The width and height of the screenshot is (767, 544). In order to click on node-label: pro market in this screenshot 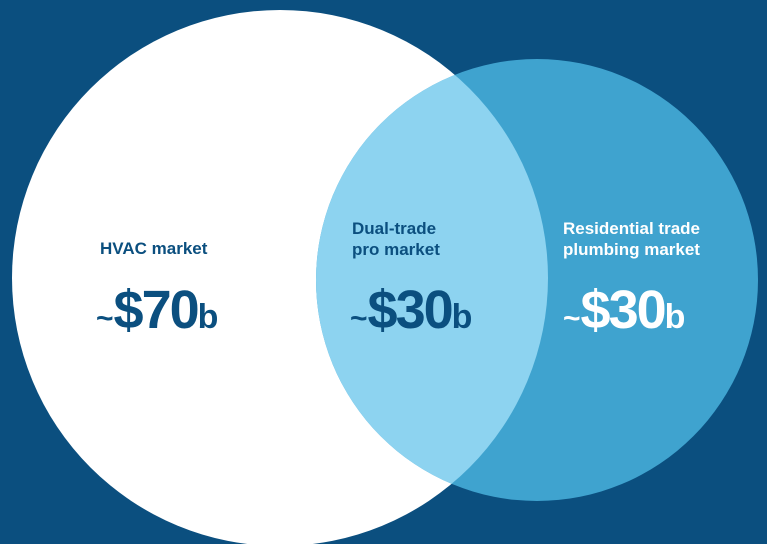, I will do `click(396, 249)`.